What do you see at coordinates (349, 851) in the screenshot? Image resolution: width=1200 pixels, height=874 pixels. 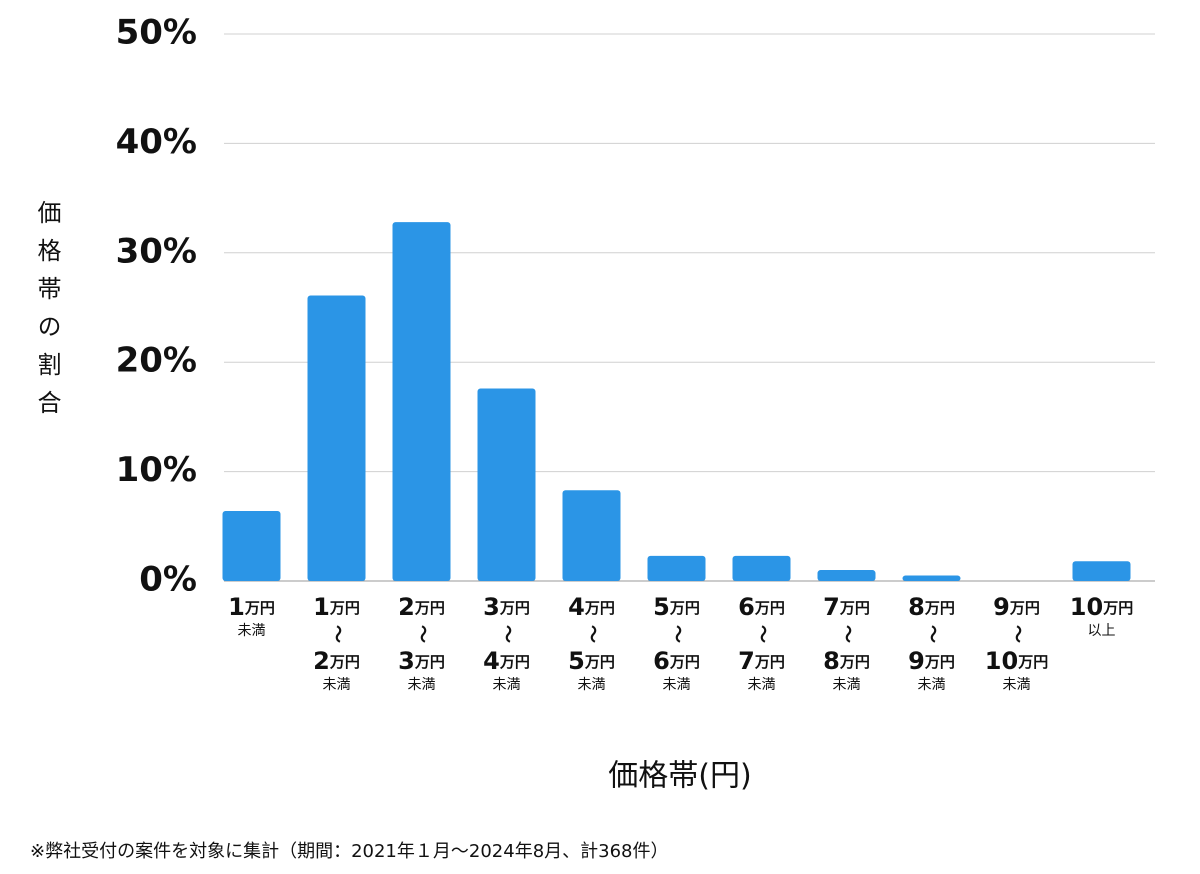 I see `footnote: ※弊社受付の案件を対象に集計（期間：2021年１月〜2024年8月、計368件）` at bounding box center [349, 851].